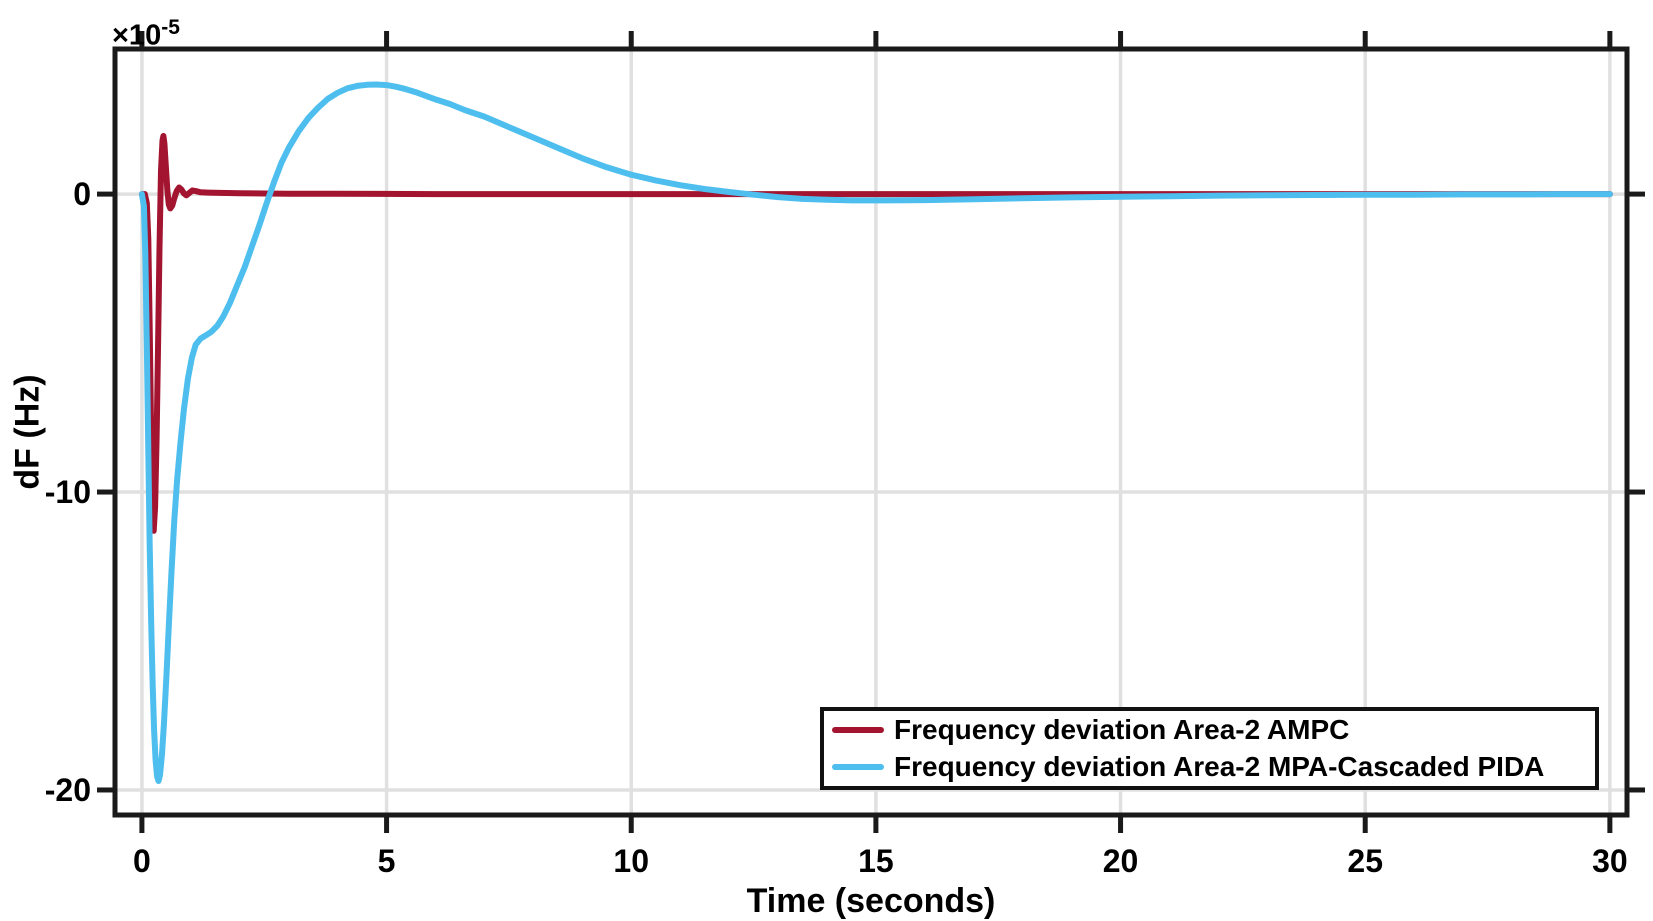 Image resolution: width=1653 pixels, height=921 pixels. Describe the element at coordinates (387, 861) in the screenshot. I see `x-tick-label: 5` at that location.